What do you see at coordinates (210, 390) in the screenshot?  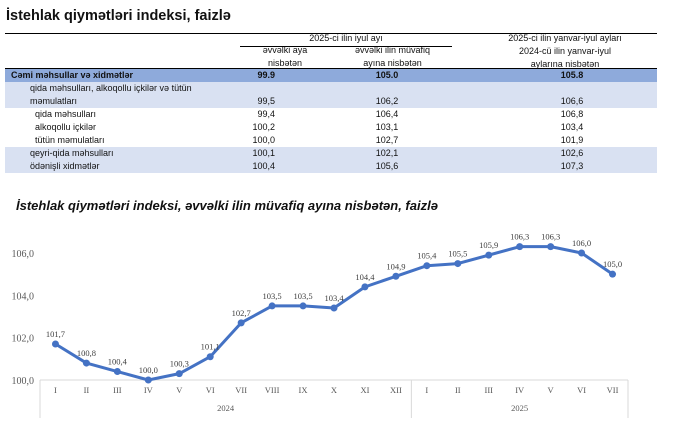 I see `x-tick-label: VI` at bounding box center [210, 390].